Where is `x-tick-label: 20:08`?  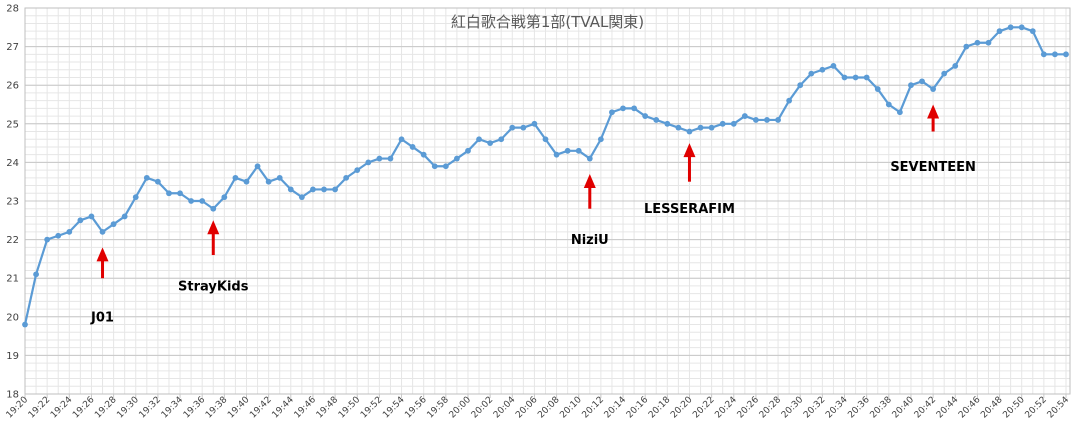
x-tick-label: 20:08 is located at coordinates (549, 408).